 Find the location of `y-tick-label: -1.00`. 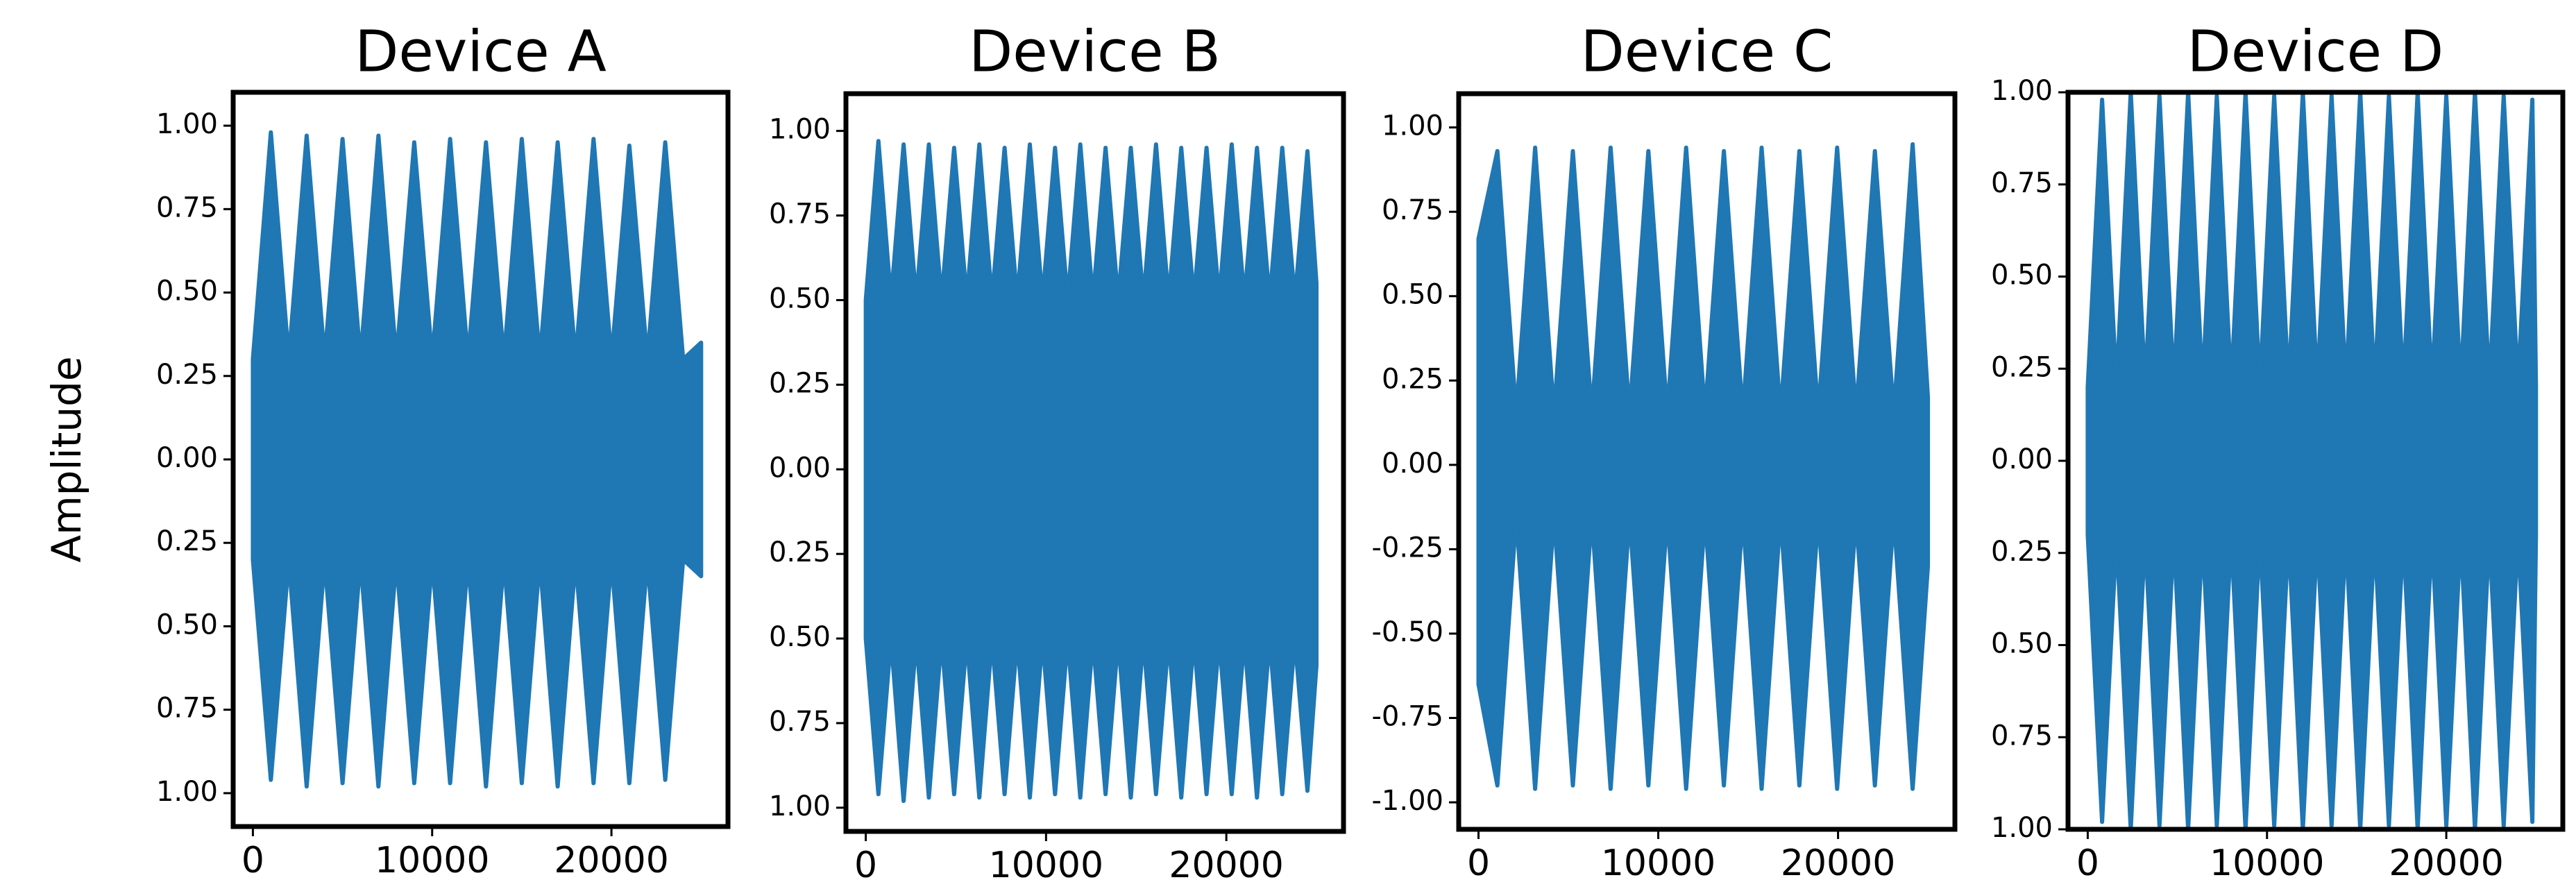

y-tick-label: -1.00 is located at coordinates (1408, 801).